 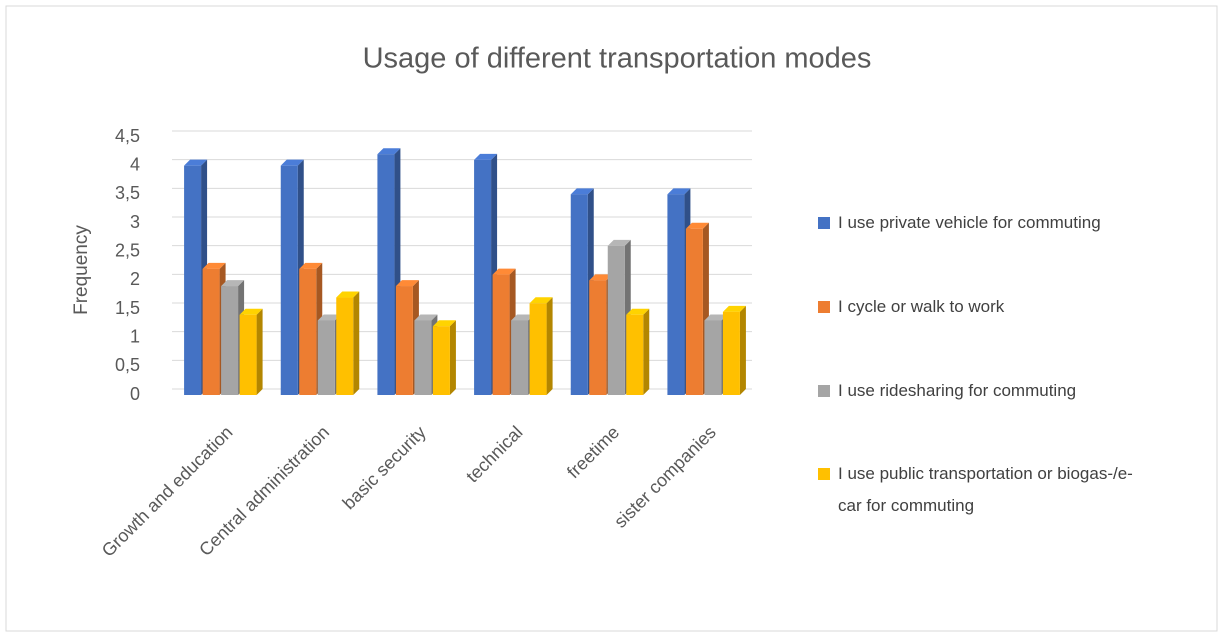 I want to click on y-tick-label: 0,5, so click(x=127, y=365).